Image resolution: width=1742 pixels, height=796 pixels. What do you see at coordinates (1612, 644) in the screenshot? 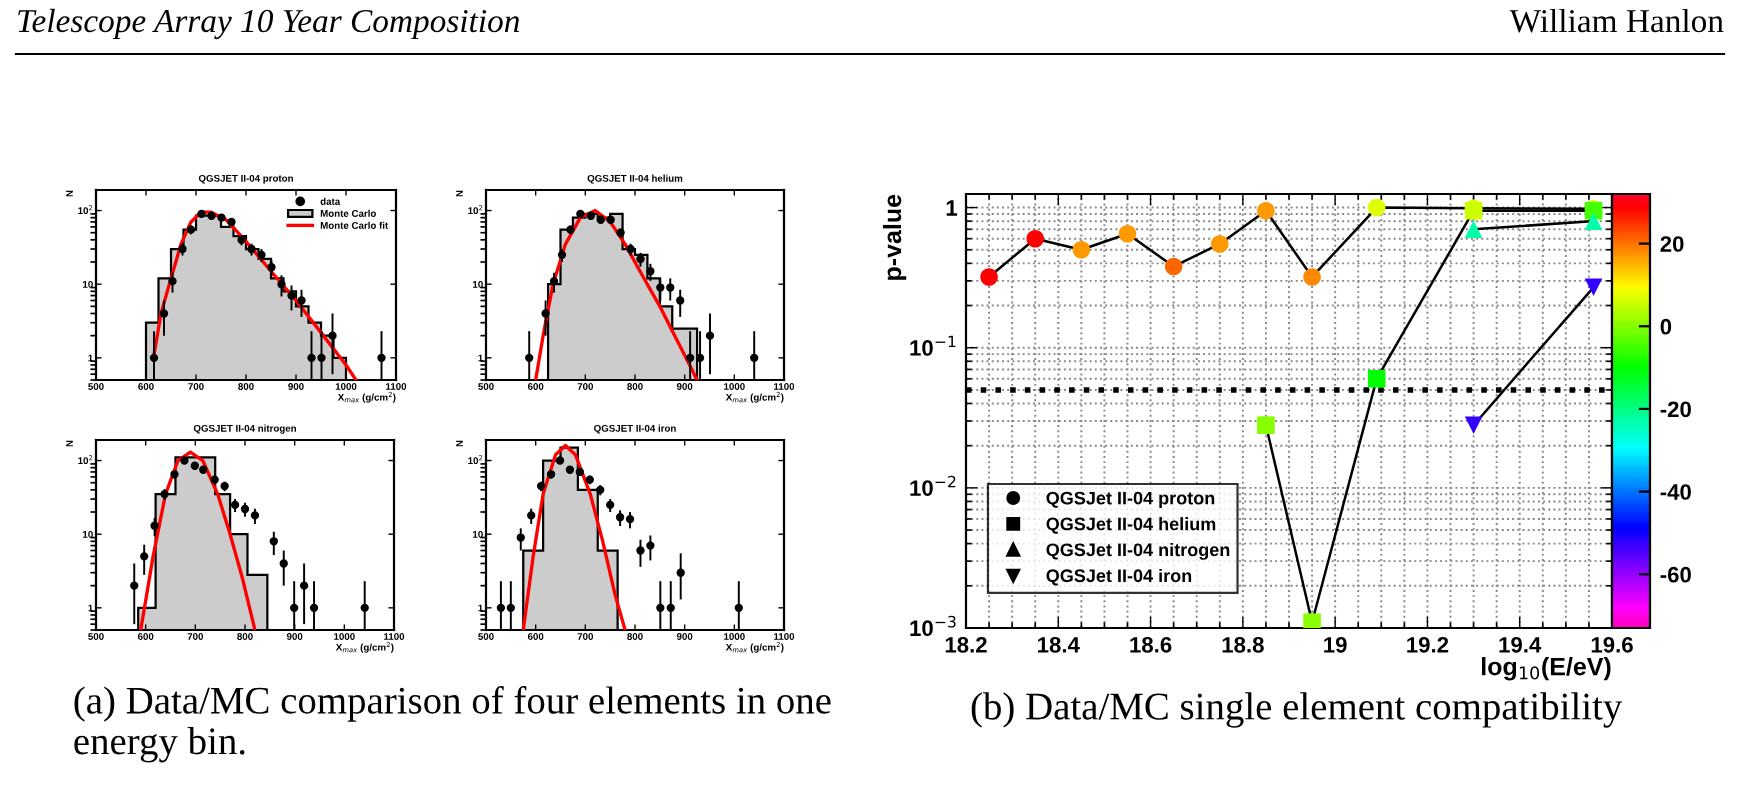
I see `x-tick-label: 19.6` at bounding box center [1612, 644].